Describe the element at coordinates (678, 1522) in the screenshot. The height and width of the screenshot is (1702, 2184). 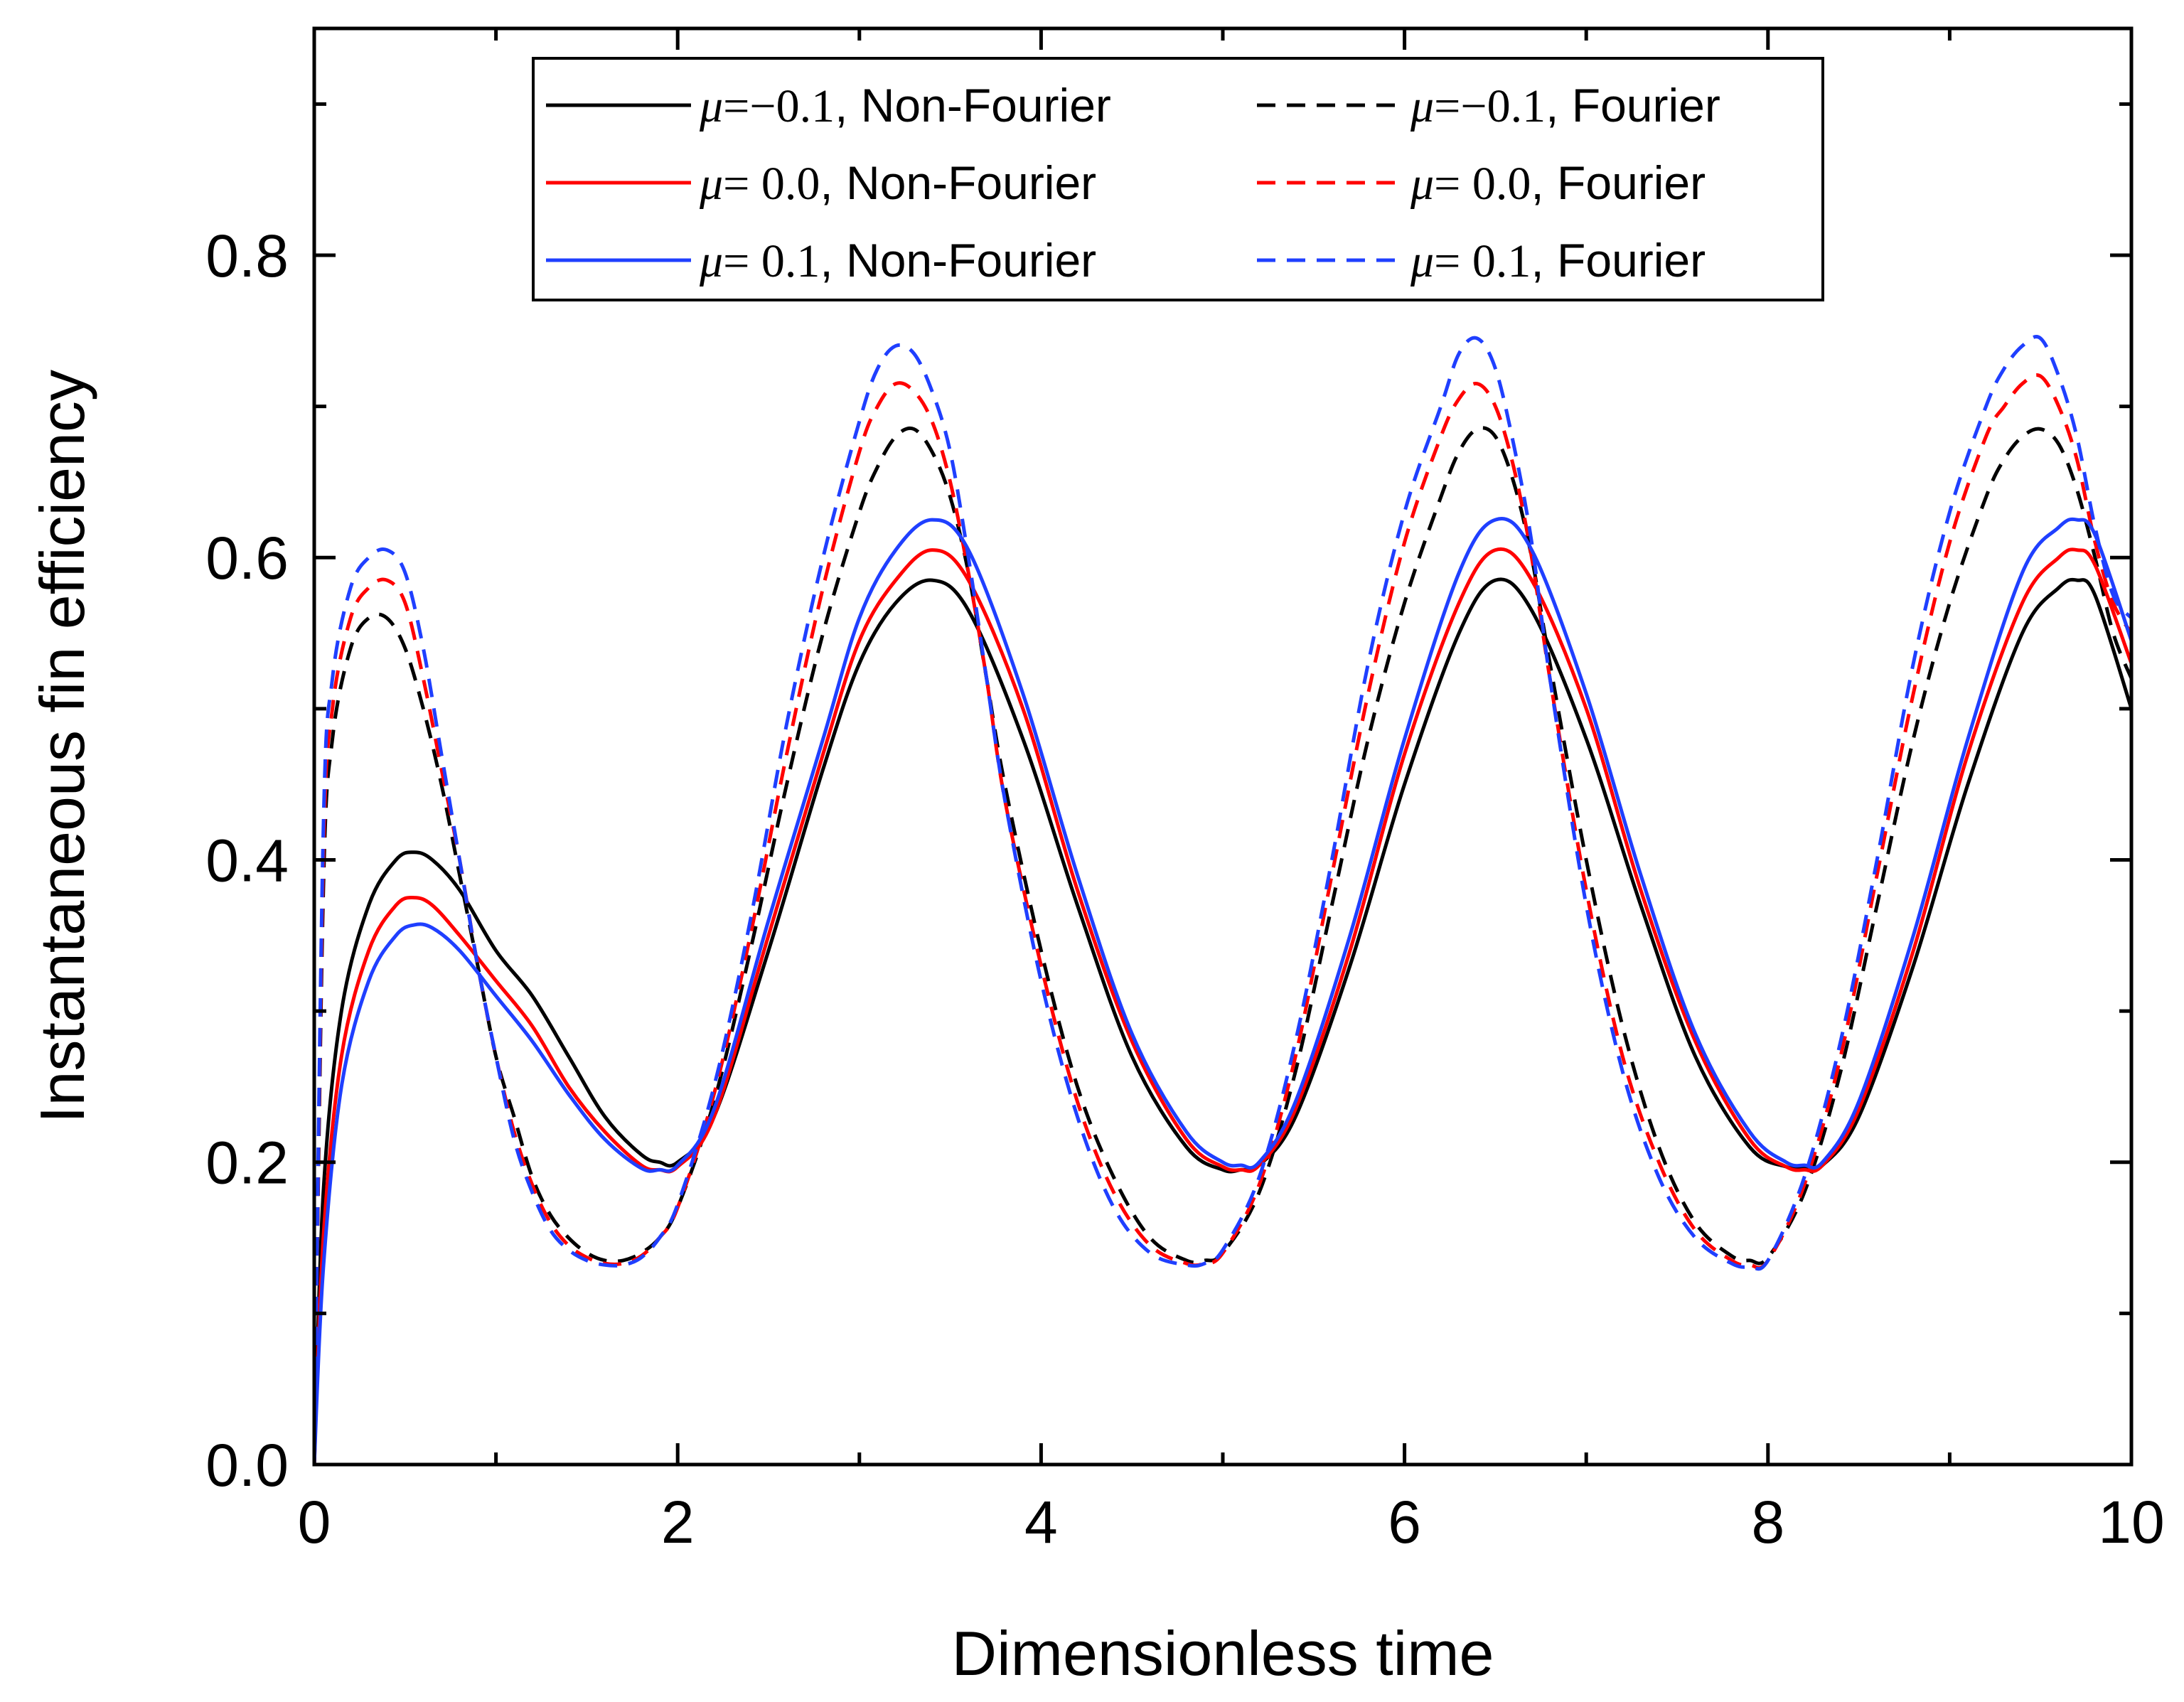
I see `x-tick-label: 2` at that location.